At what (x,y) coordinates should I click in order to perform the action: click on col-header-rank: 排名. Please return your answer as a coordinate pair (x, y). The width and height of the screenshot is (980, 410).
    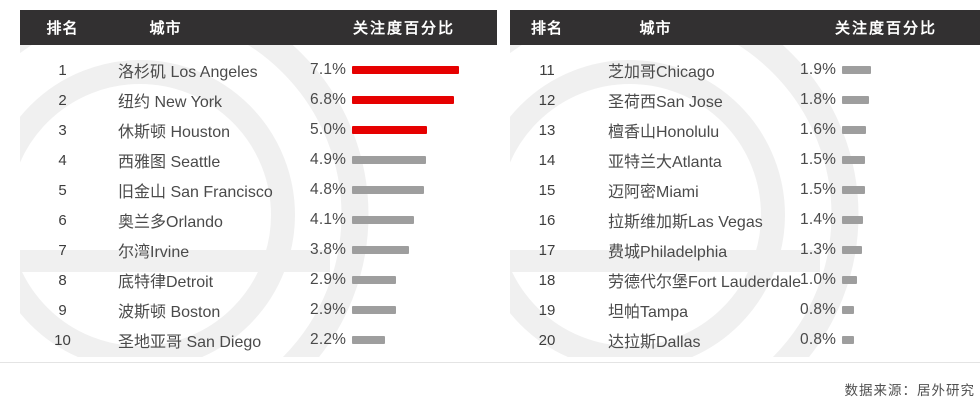
    Looking at the image, I should click on (62, 28).